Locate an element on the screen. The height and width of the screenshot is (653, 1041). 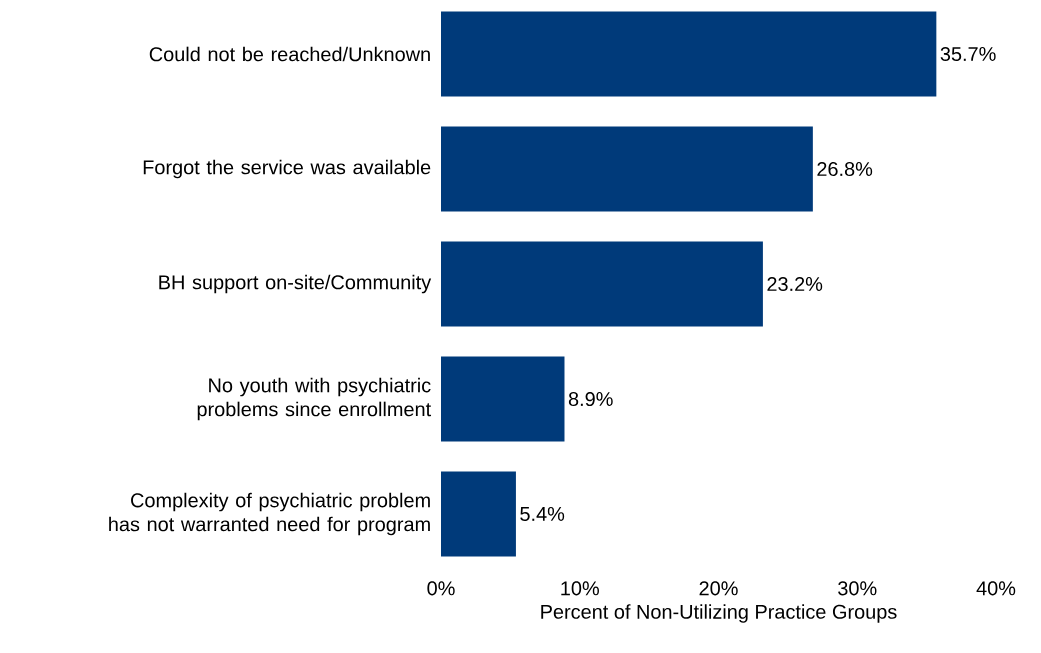
y-tick-label: No youth with psychiatric problems since enrollment is located at coordinates (314, 399).